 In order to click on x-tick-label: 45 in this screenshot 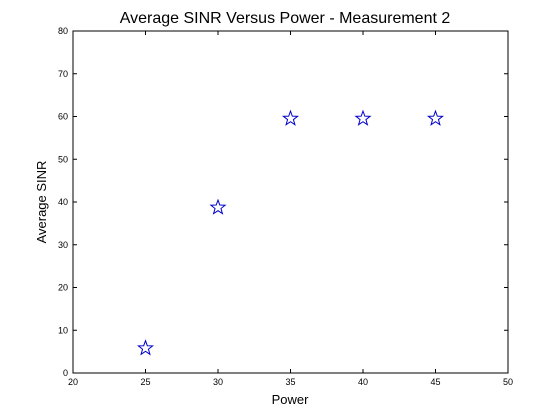, I will do `click(435, 382)`.